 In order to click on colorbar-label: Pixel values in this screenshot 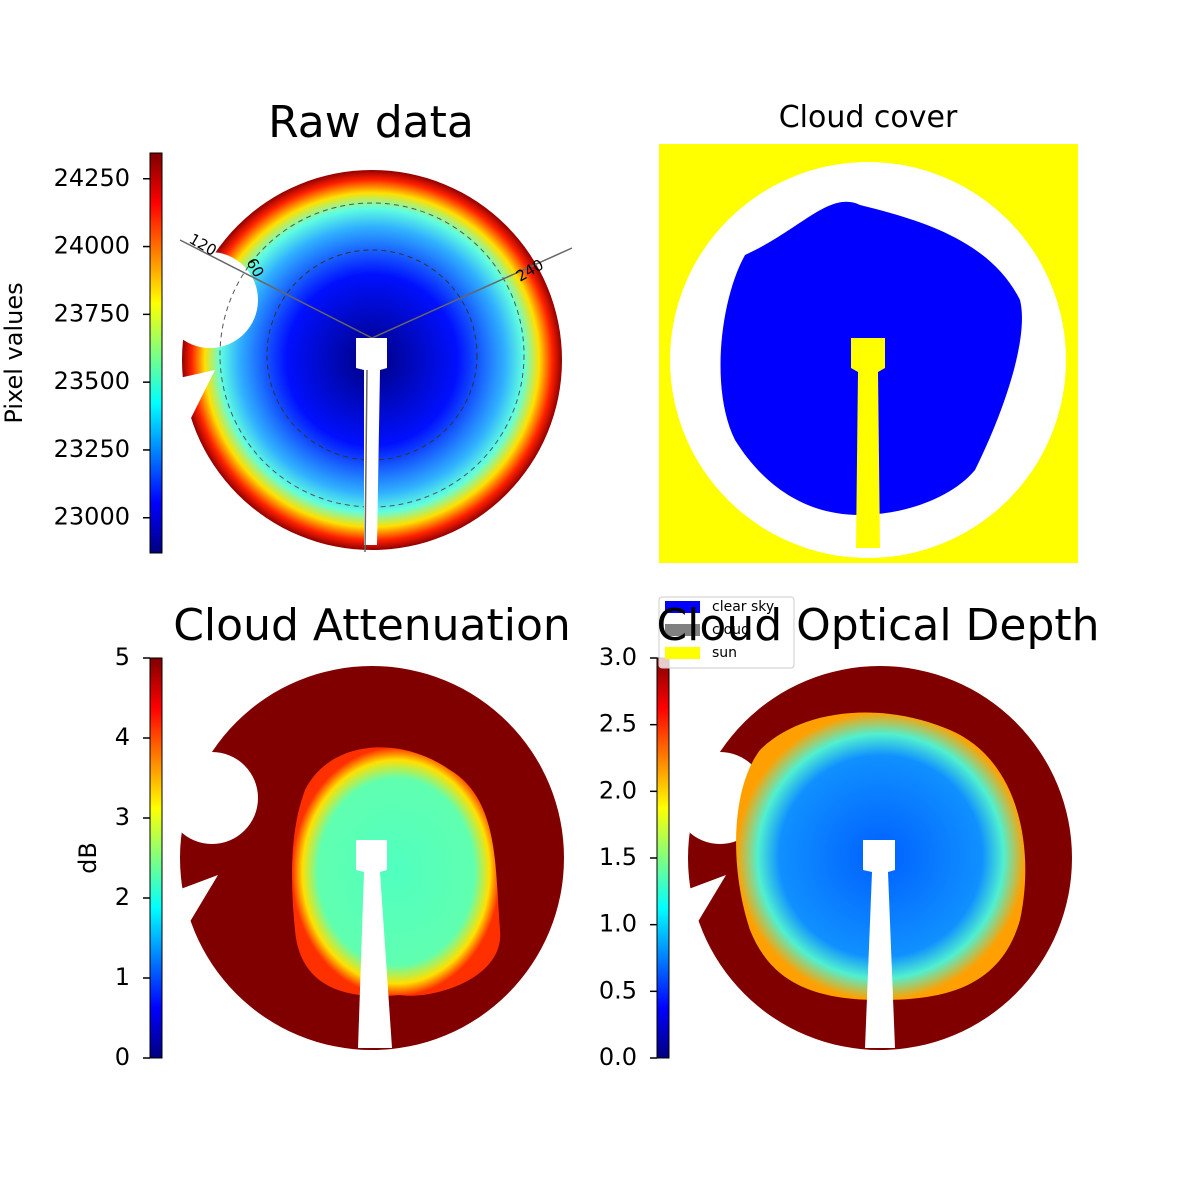, I will do `click(14, 352)`.